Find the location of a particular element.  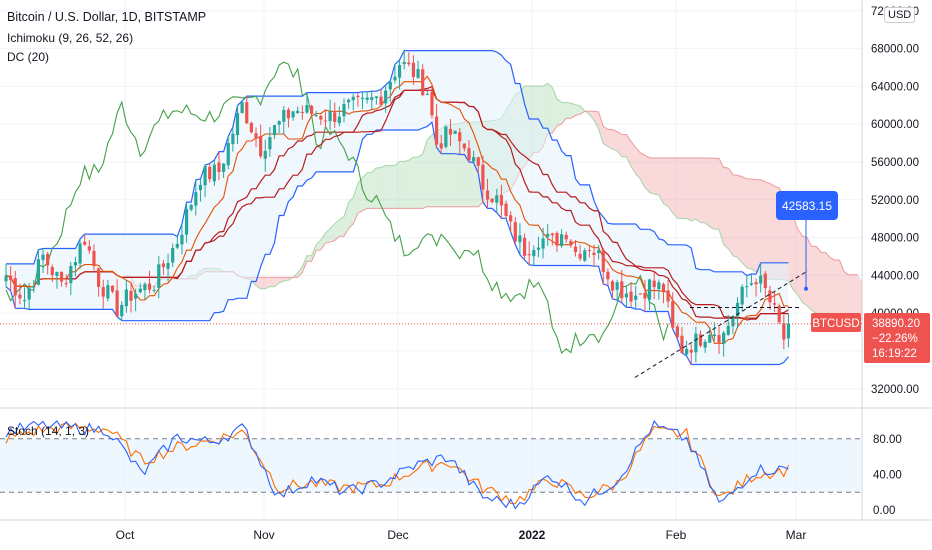

trend-line-dashed is located at coordinates (721, 324).